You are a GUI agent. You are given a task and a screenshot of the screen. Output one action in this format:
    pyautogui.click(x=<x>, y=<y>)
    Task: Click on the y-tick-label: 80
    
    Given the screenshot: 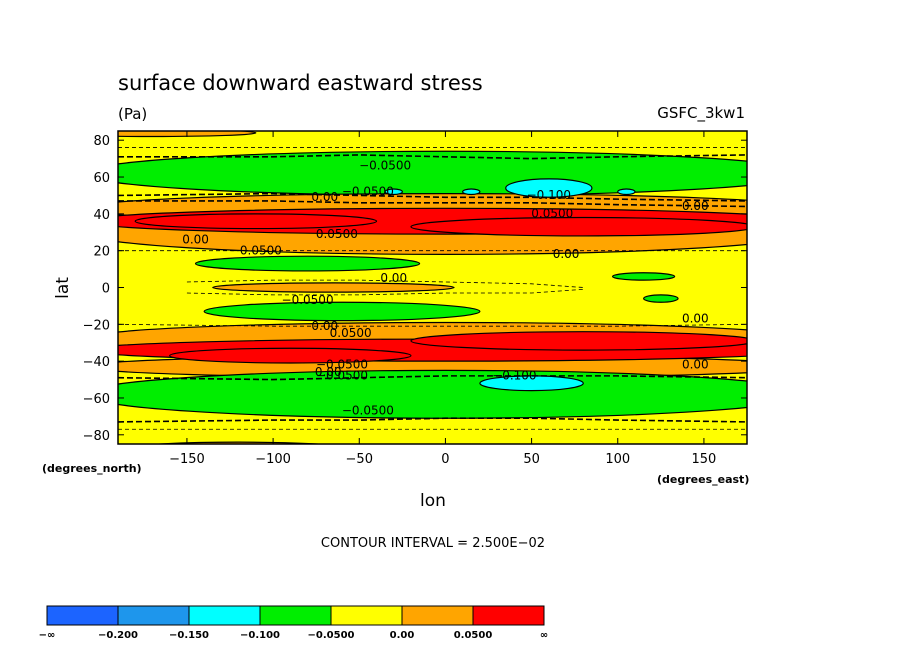 What is the action you would take?
    pyautogui.click(x=101, y=141)
    